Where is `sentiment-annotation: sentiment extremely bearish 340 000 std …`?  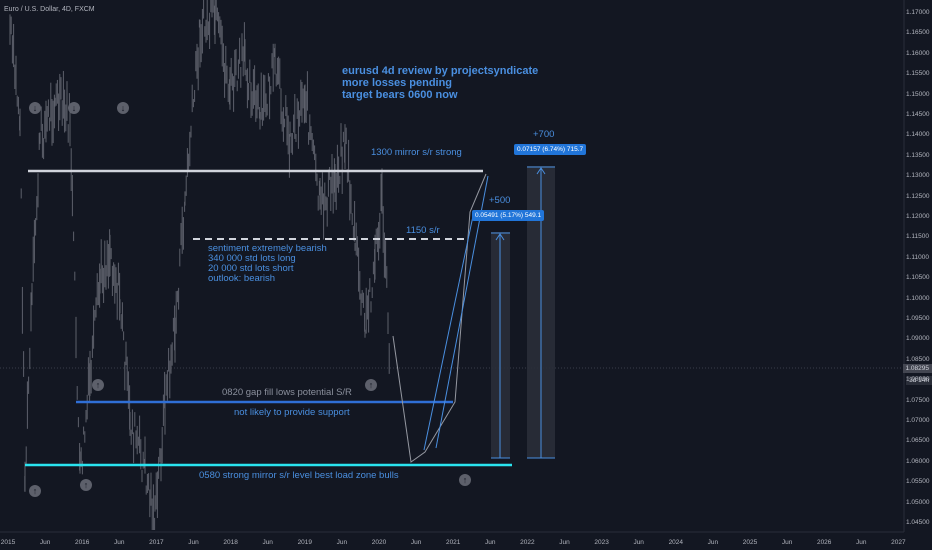
sentiment-annotation: sentiment extremely bearish 340 000 std … is located at coordinates (267, 264).